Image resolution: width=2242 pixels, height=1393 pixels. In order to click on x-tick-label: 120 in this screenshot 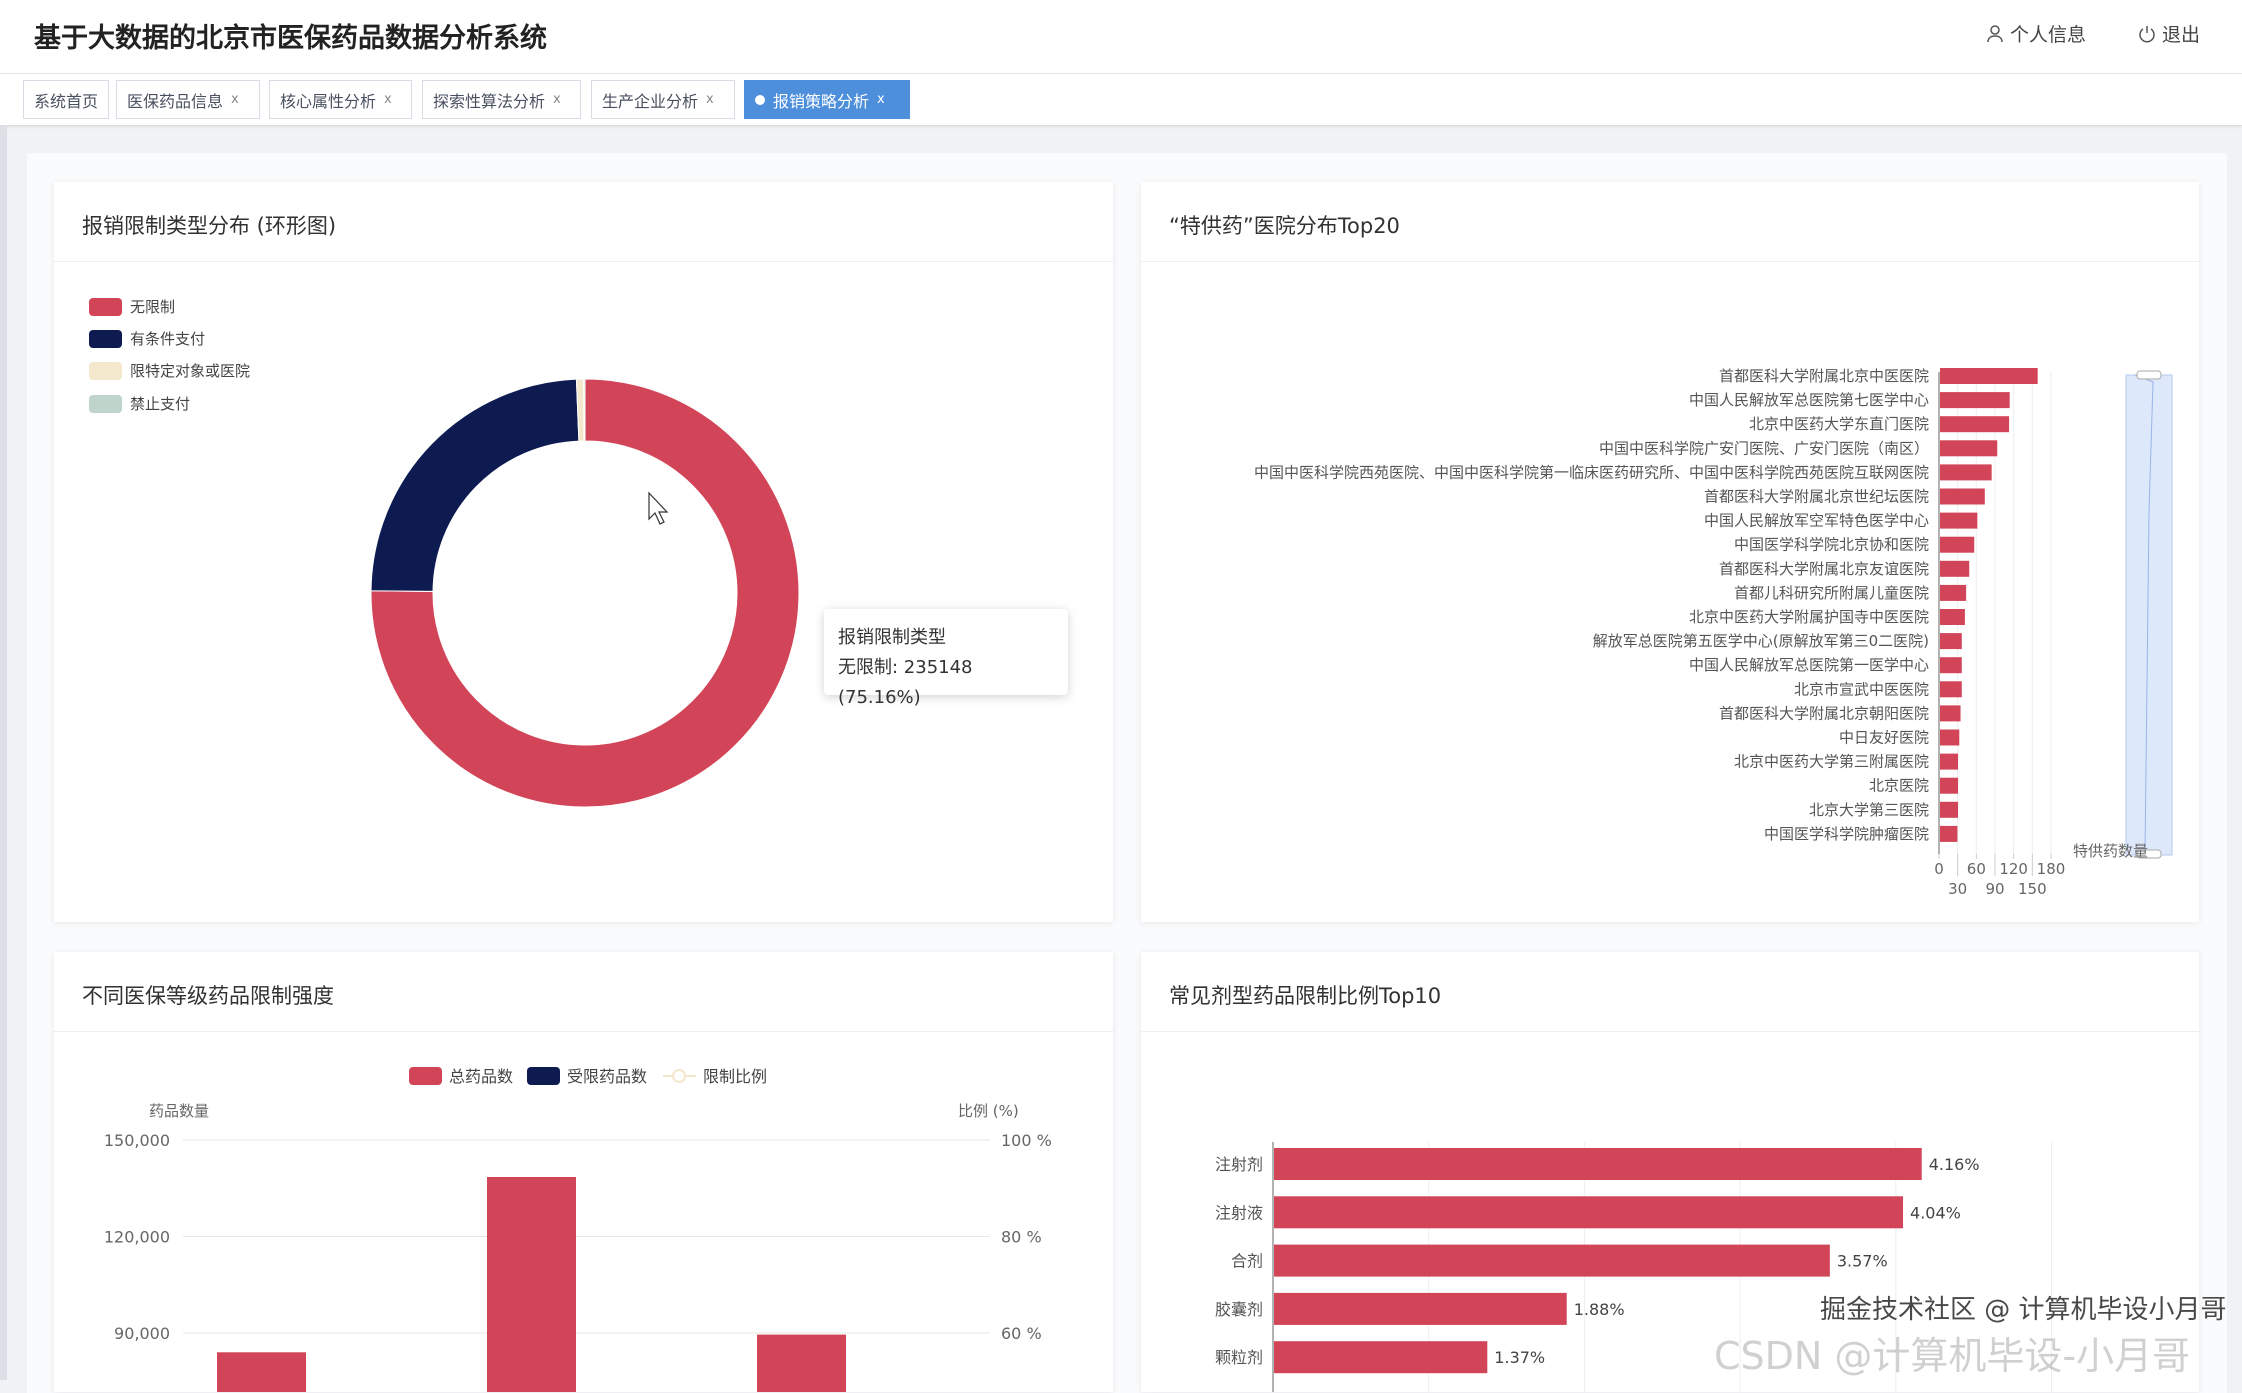, I will do `click(2013, 869)`.